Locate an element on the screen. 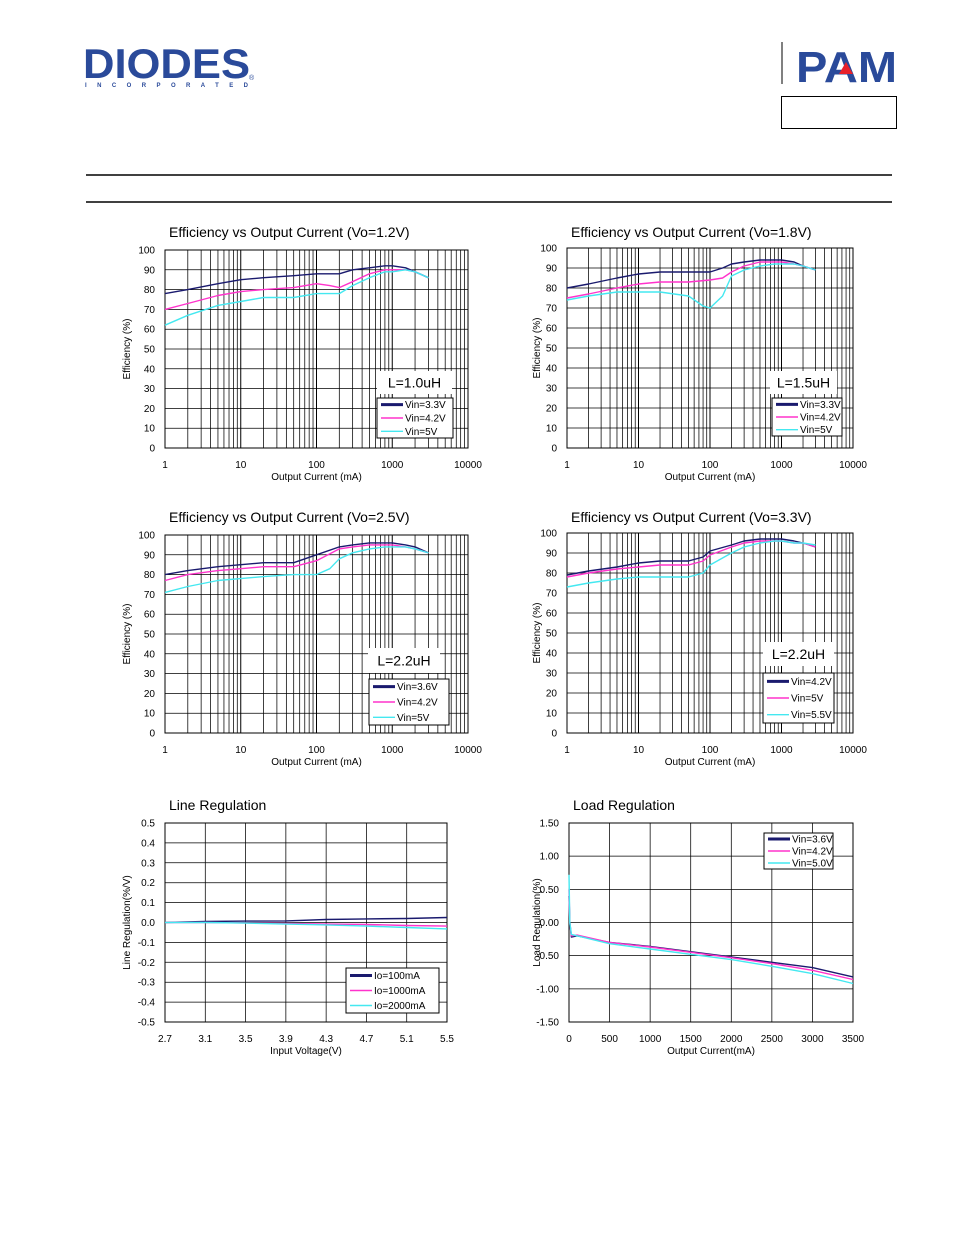  legend-label: Io=2000mA is located at coordinates (400, 1006).